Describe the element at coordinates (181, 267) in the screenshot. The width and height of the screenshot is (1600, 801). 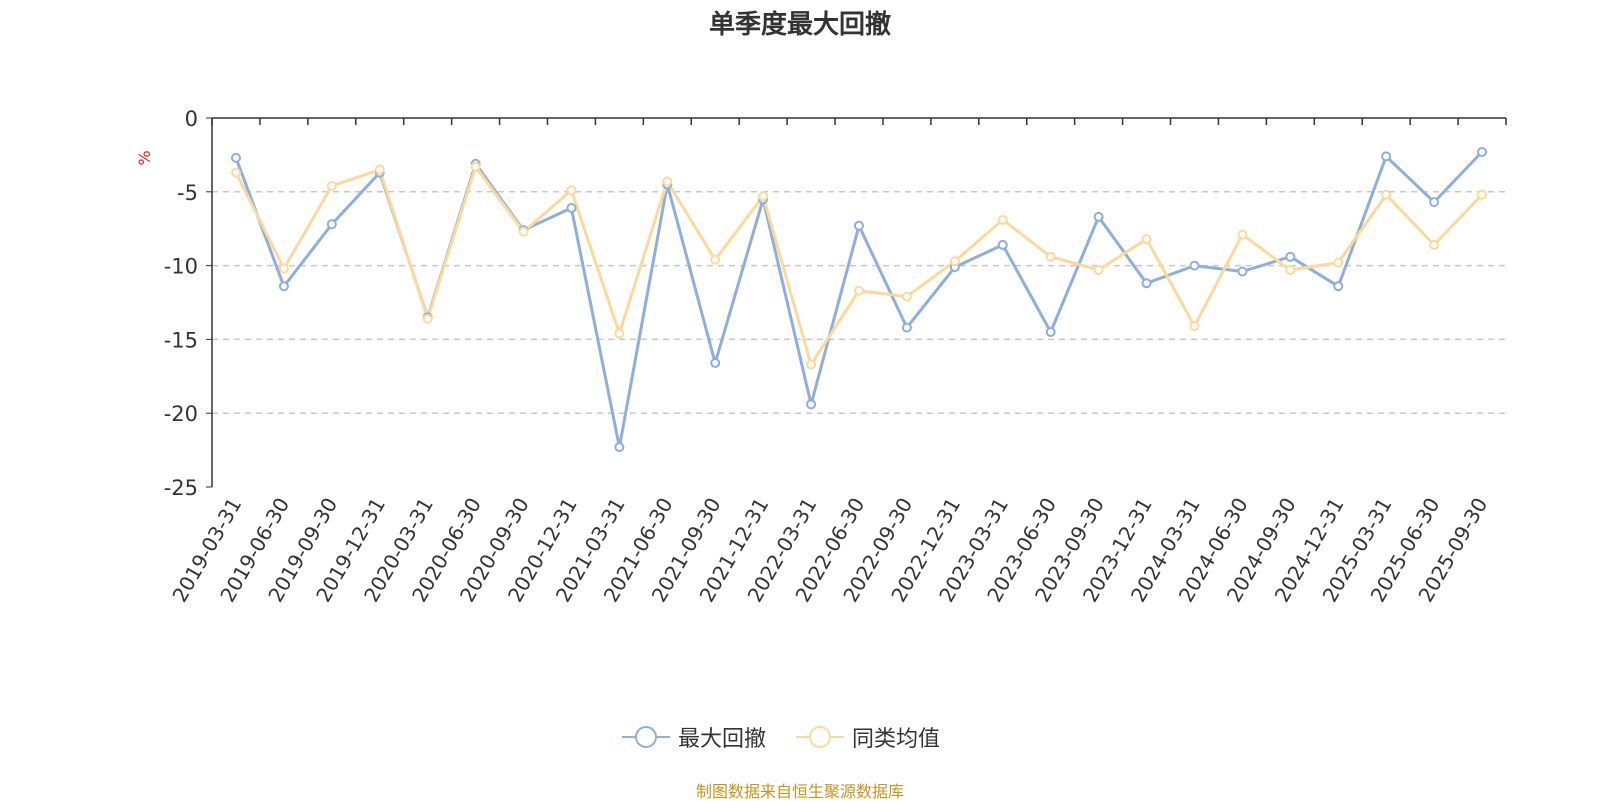
I see `y-tick-label: -10` at that location.